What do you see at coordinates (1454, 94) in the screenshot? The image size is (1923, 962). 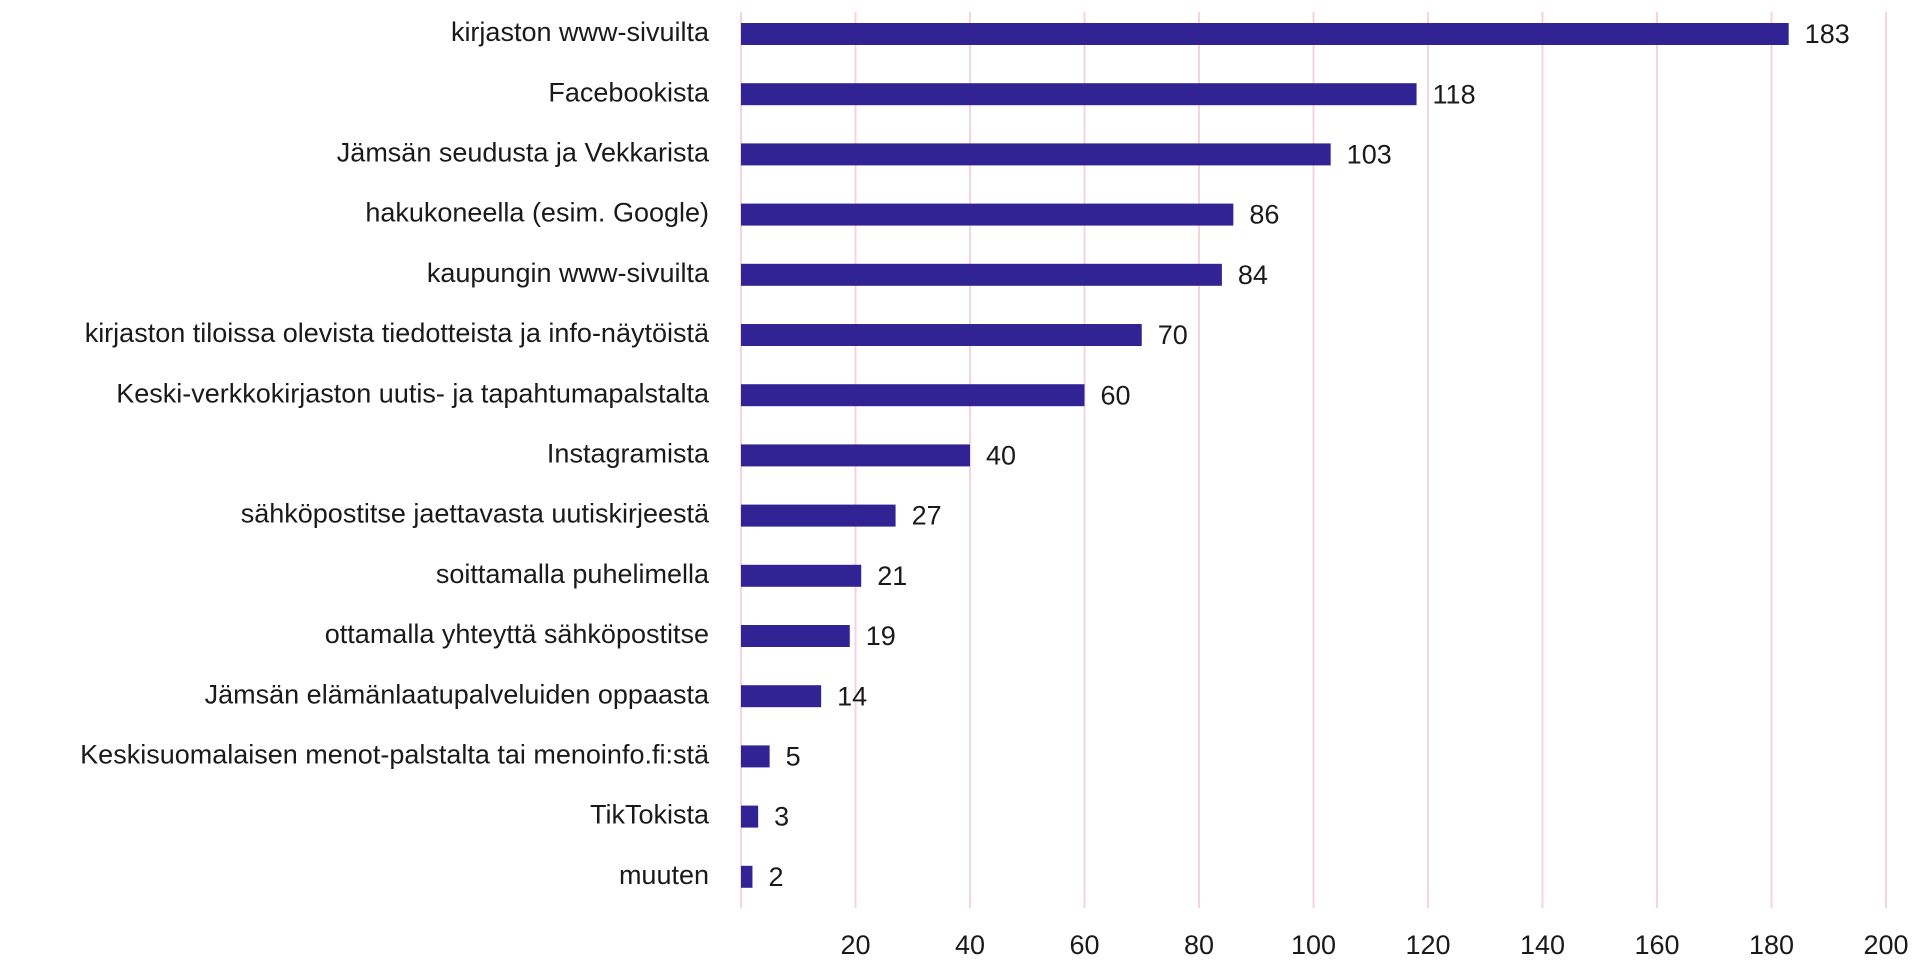 I see `value-label: 118` at bounding box center [1454, 94].